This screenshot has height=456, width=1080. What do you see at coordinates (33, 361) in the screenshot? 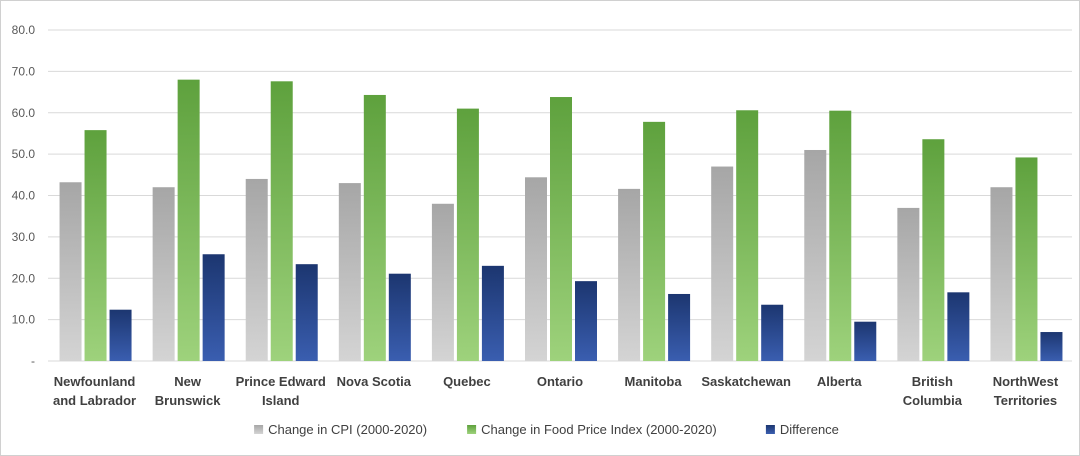
I see `y-tick-label: -` at bounding box center [33, 361].